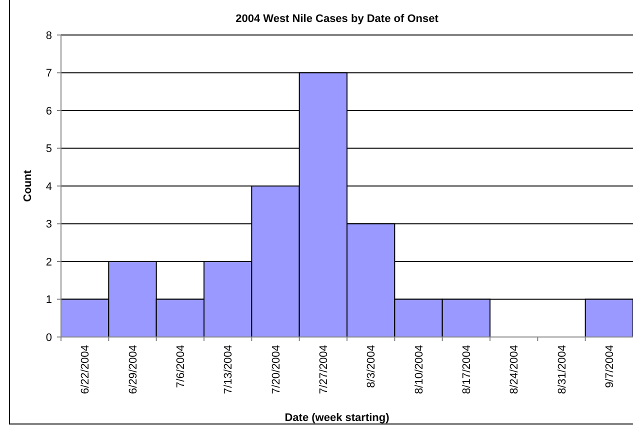  I want to click on x-tick-label: 7/27/2004, so click(324, 369).